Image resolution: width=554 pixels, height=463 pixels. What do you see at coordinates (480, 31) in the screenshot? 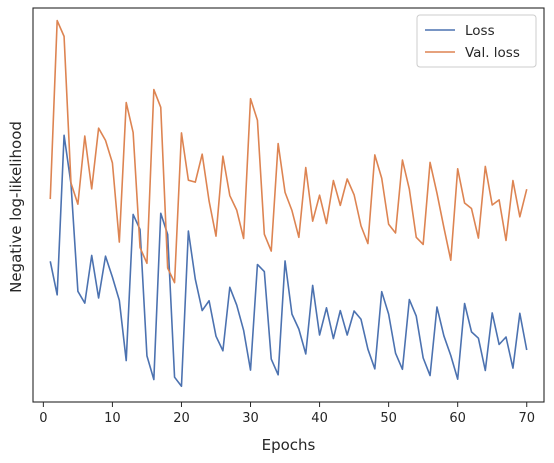
I see `legend-label-loss: Loss` at bounding box center [480, 31].